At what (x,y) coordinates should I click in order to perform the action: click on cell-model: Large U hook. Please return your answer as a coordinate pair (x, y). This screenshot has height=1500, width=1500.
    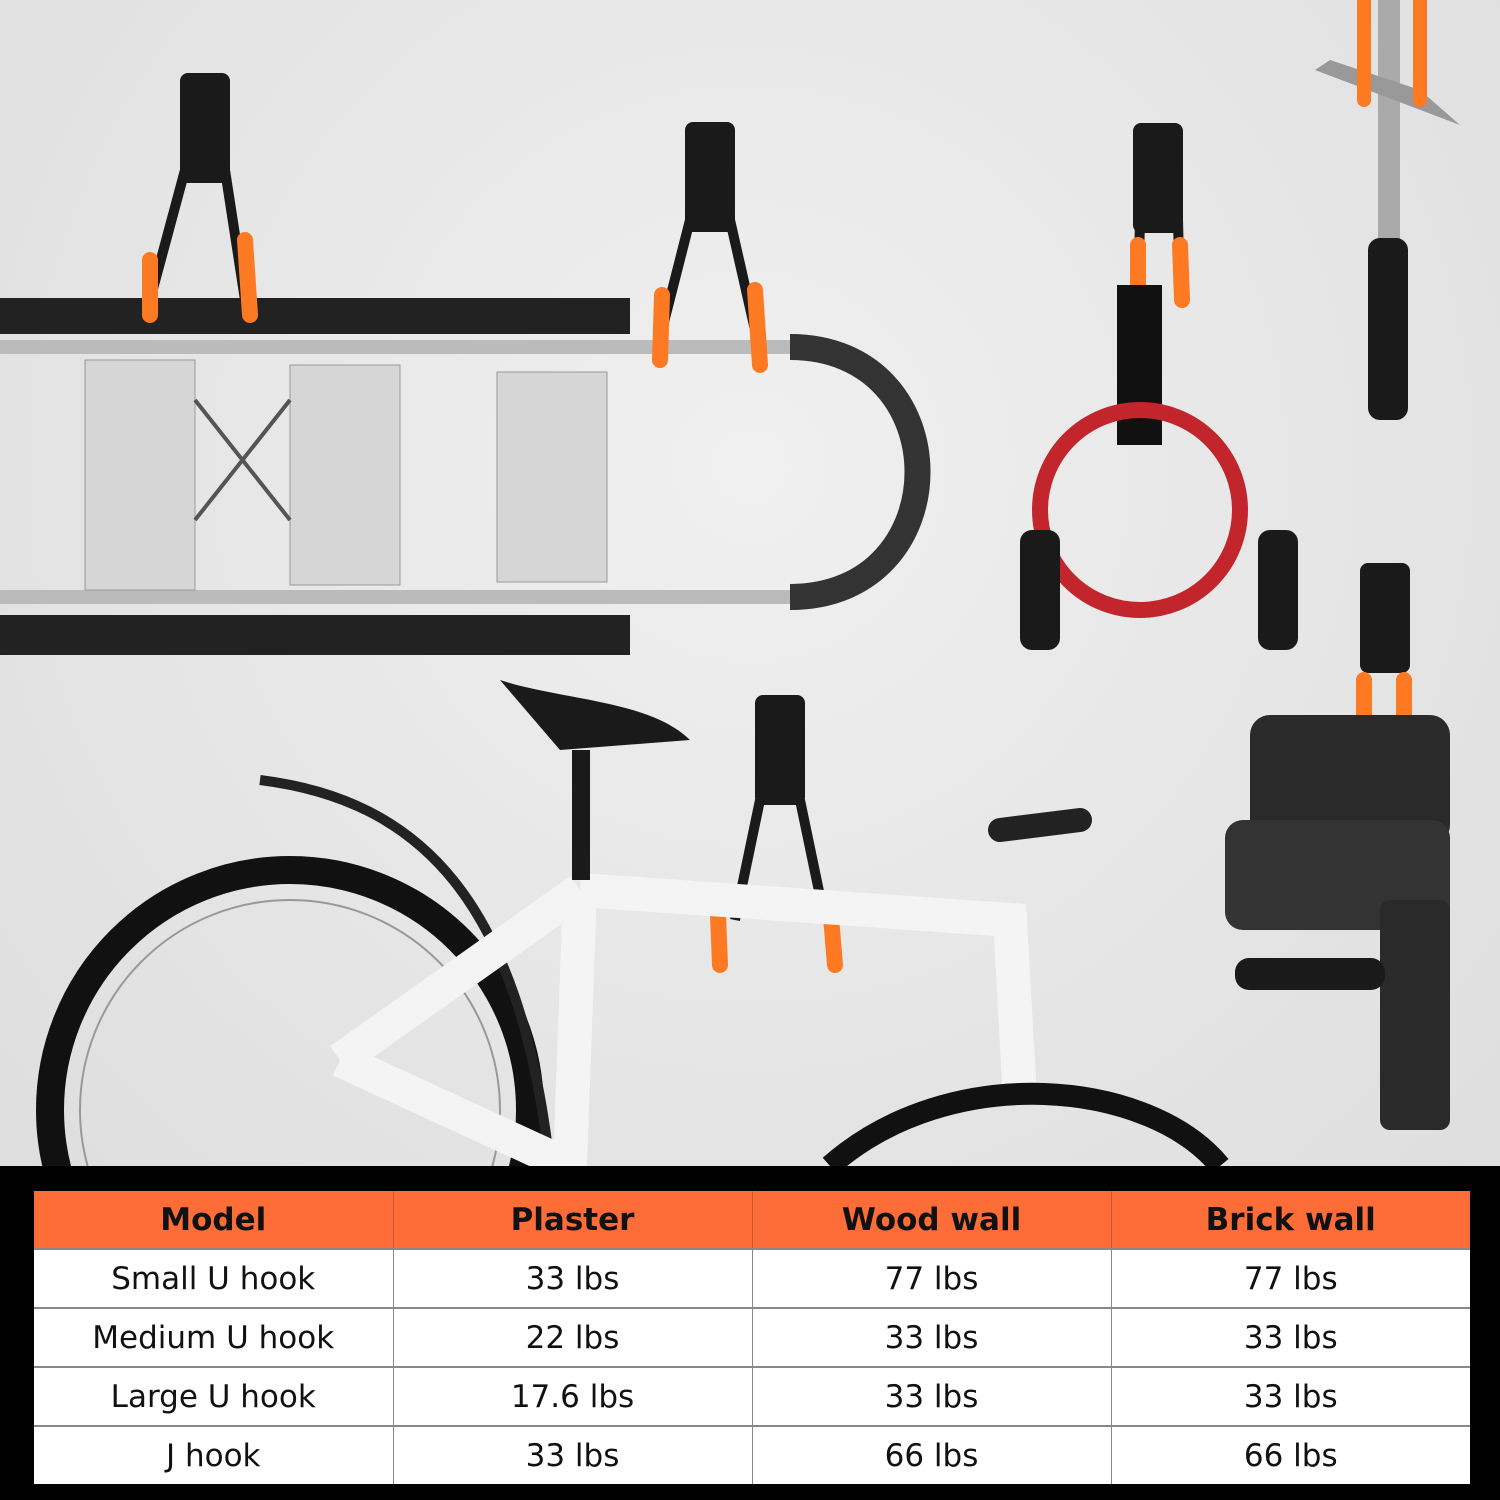
    Looking at the image, I should click on (213, 1396).